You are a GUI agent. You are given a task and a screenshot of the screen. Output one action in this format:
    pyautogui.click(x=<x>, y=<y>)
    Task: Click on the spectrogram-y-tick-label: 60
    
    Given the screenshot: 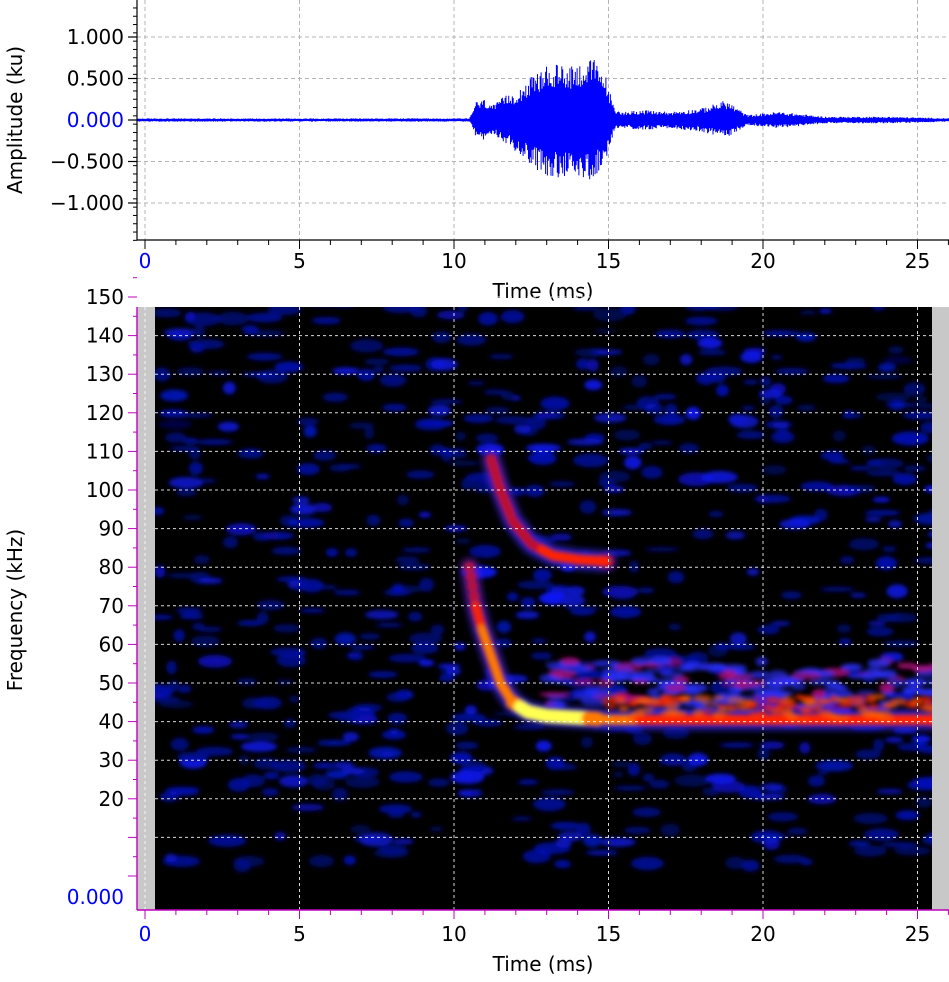 What is the action you would take?
    pyautogui.click(x=111, y=644)
    